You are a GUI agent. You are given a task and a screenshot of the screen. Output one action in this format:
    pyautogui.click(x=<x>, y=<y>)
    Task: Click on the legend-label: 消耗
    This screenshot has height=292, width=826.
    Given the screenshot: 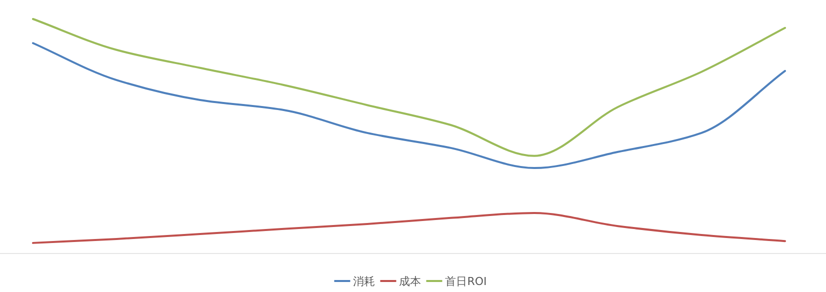 What is the action you would take?
    pyautogui.click(x=364, y=281)
    